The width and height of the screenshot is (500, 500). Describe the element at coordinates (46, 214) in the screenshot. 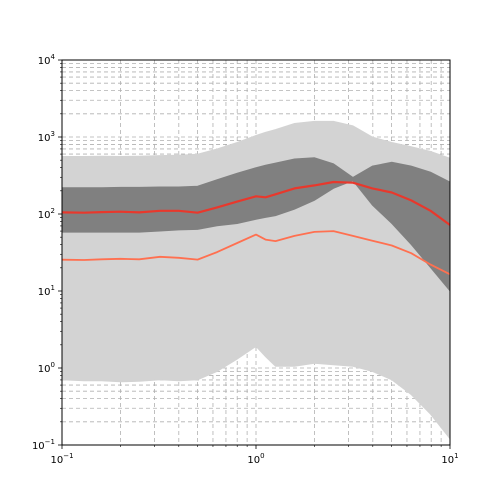

I see `y-tick-label: 10²` at that location.